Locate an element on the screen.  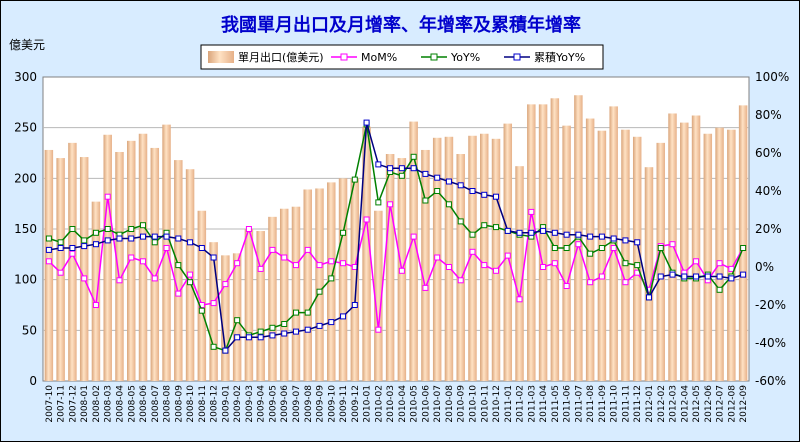
legend-marker-cum-yoy is located at coordinates (517, 57).